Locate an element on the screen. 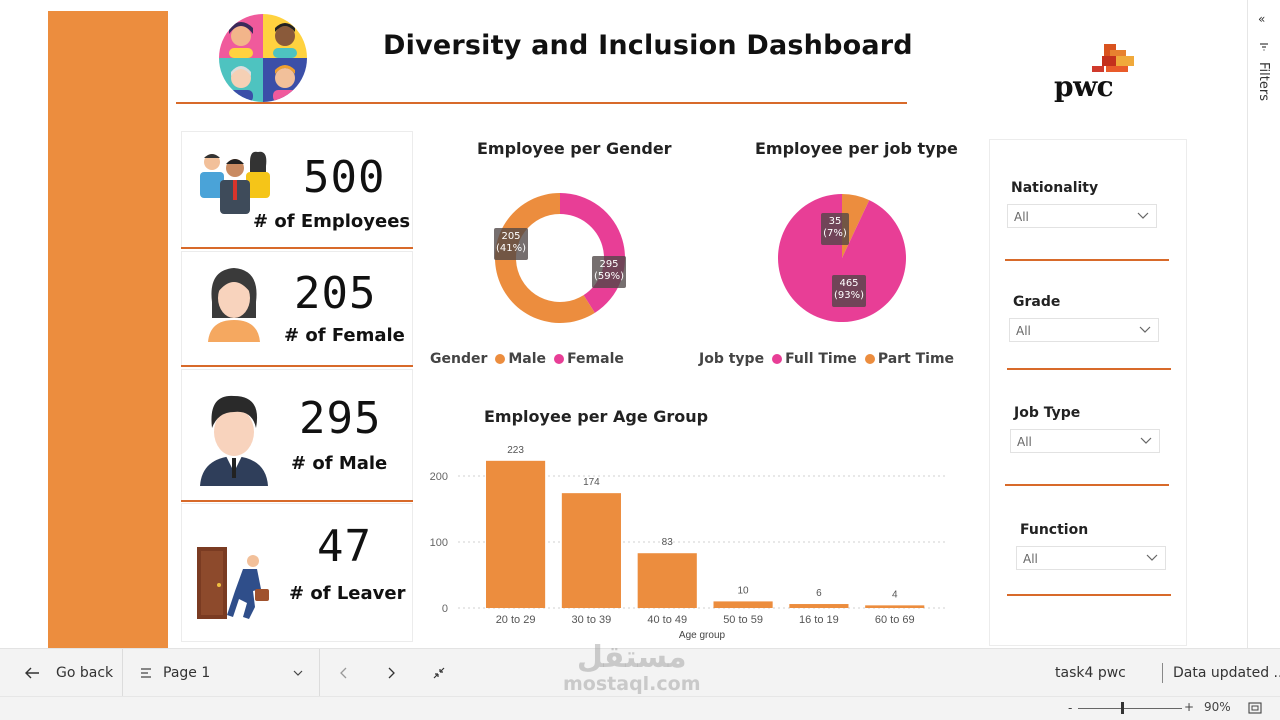  filters-pane-strip is located at coordinates (1263, 324).